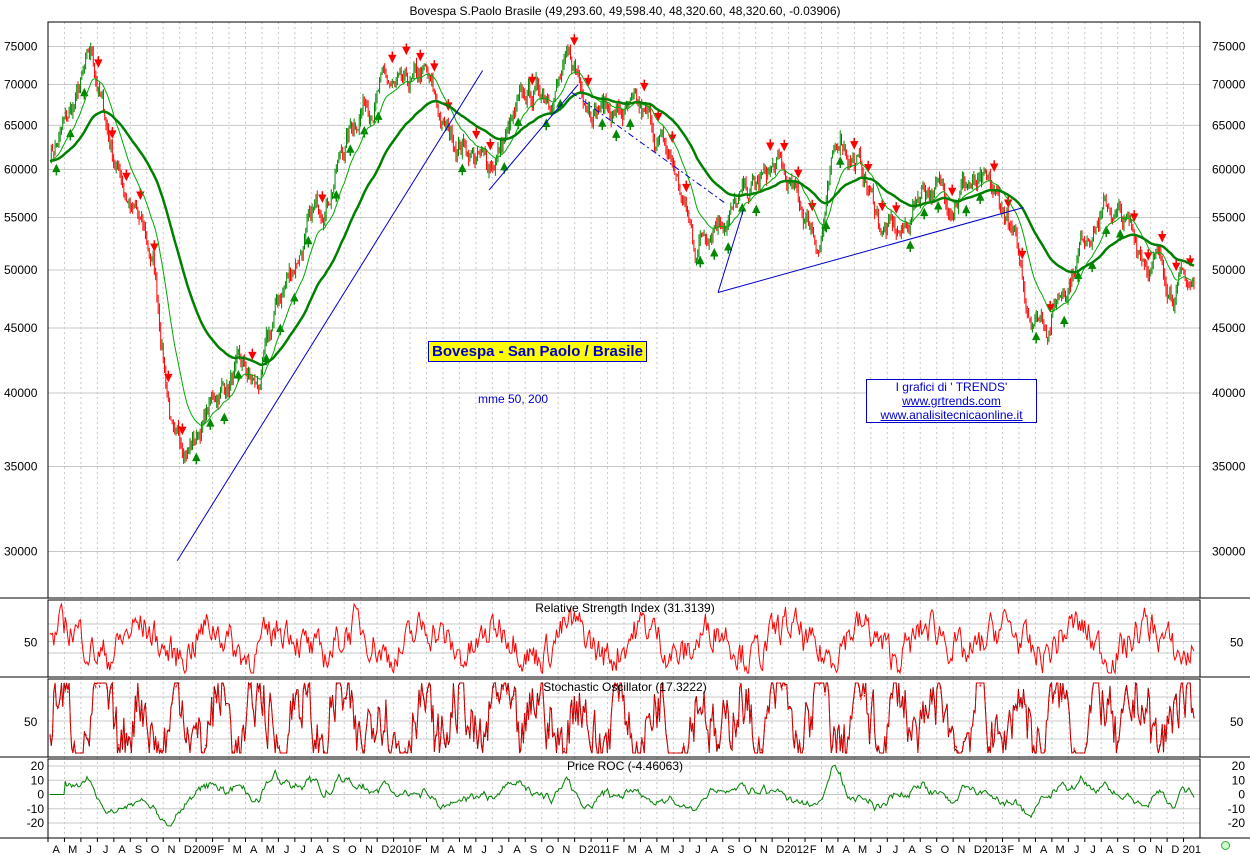 This screenshot has height=855, width=1250. What do you see at coordinates (513, 399) in the screenshot?
I see `moving-average-label: mme 50, 200` at bounding box center [513, 399].